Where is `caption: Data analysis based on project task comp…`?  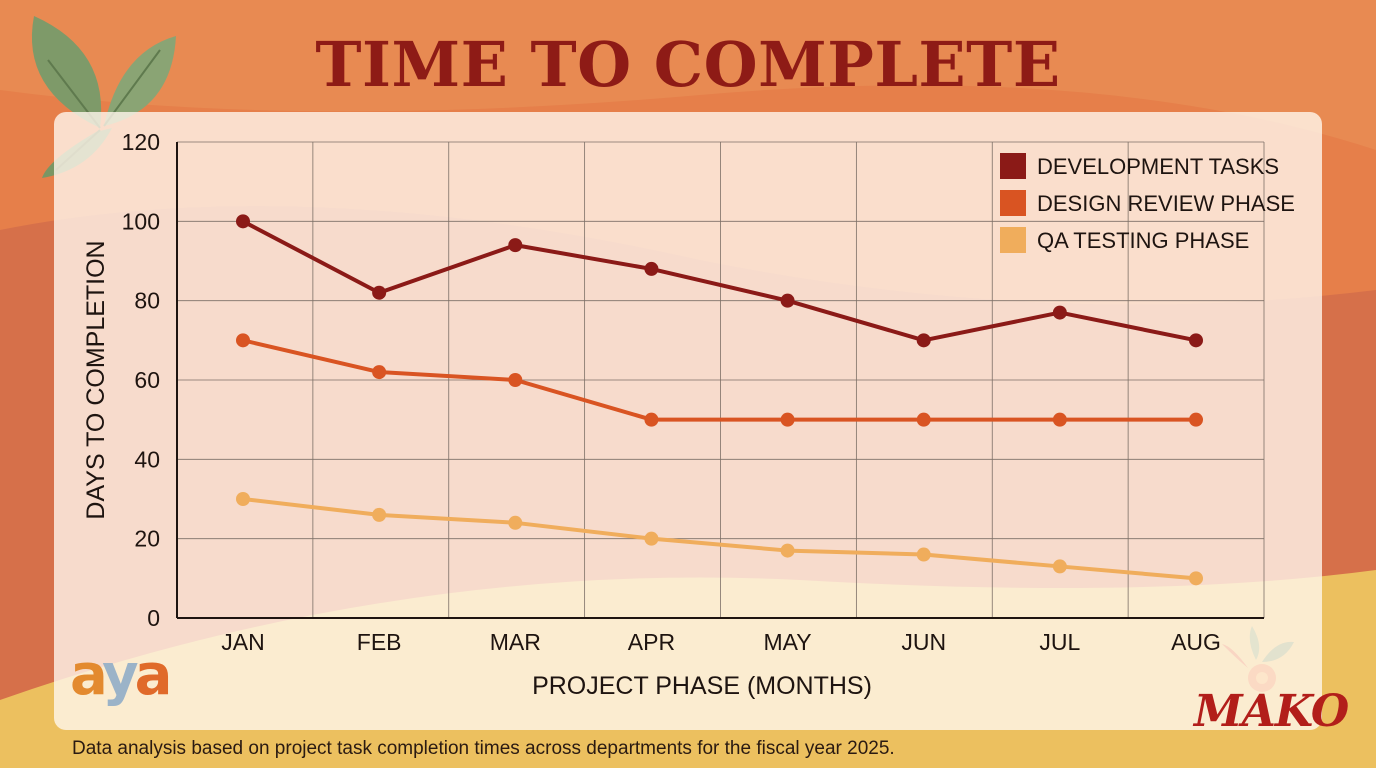 caption: Data analysis based on project task comp… is located at coordinates (483, 748).